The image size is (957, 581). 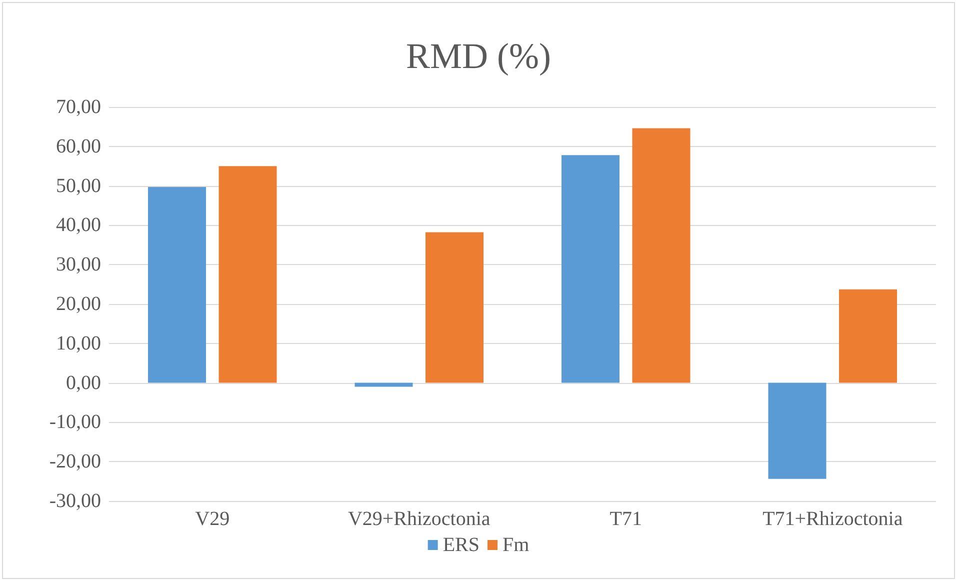 What do you see at coordinates (78, 343) in the screenshot?
I see `y-tick-label: 10,00` at bounding box center [78, 343].